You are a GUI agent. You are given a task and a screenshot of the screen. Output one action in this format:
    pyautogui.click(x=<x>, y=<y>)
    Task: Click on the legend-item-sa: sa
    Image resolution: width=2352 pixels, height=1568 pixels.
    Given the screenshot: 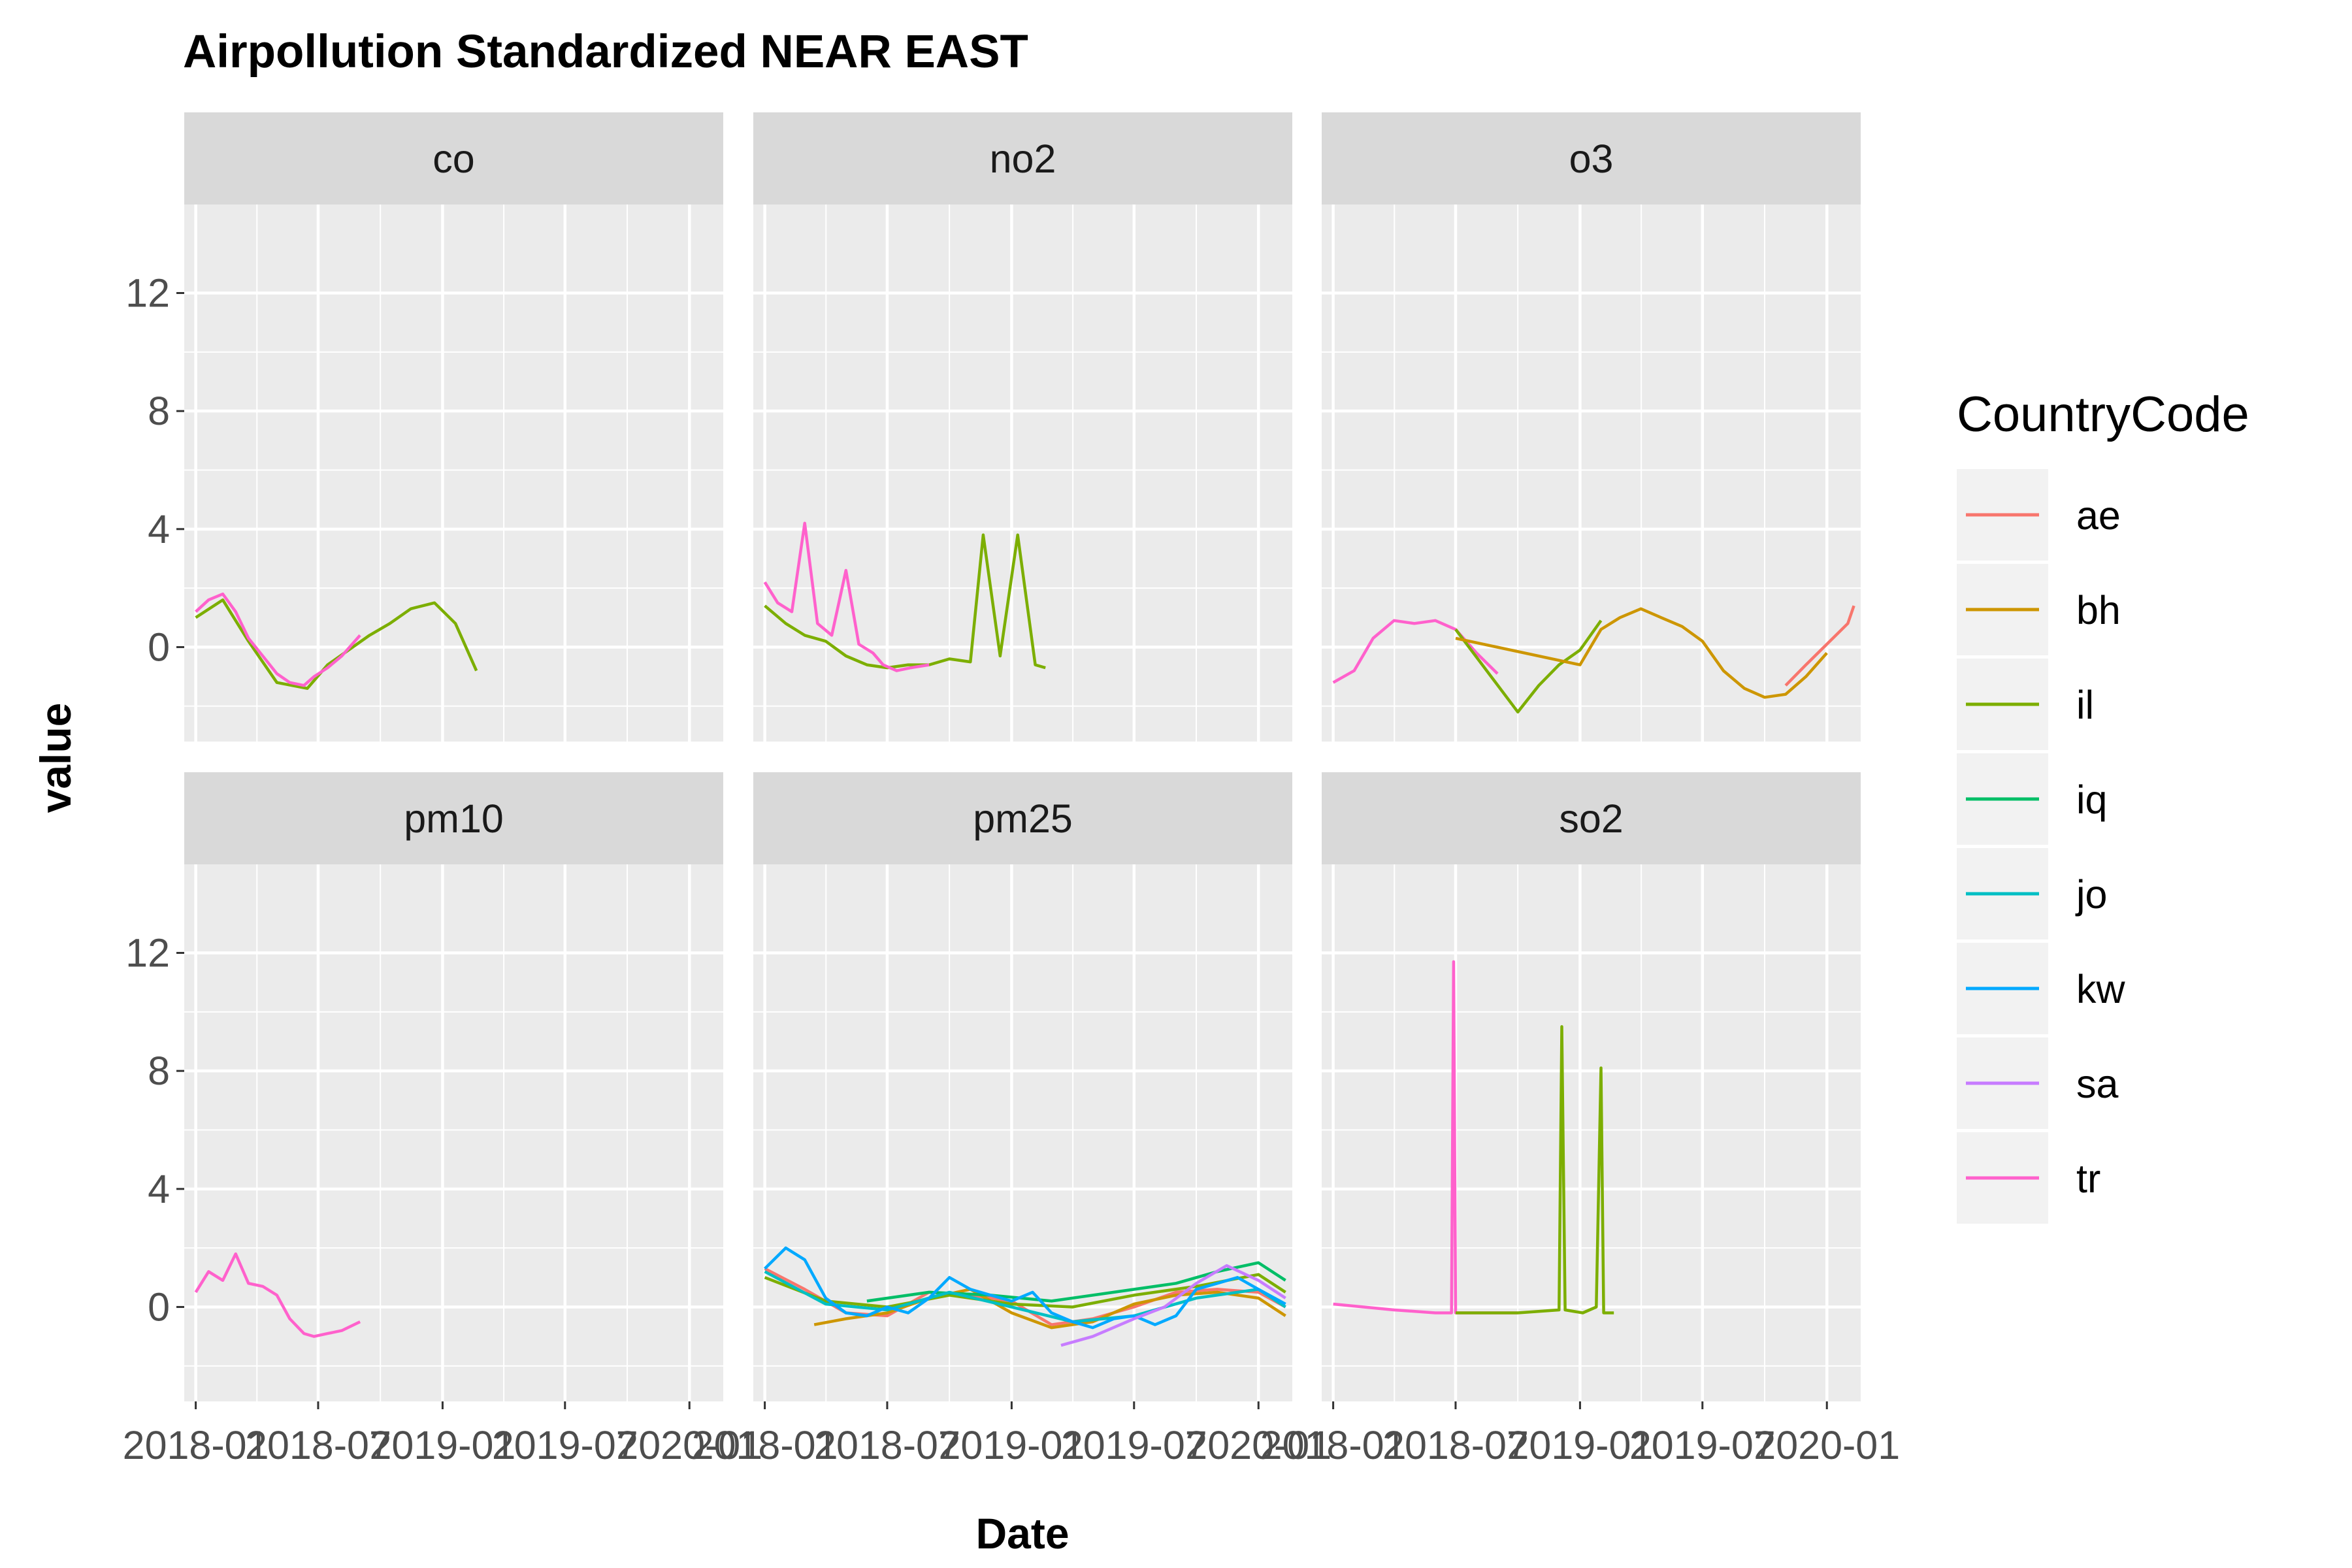 What is the action you would take?
    pyautogui.click(x=2038, y=1083)
    